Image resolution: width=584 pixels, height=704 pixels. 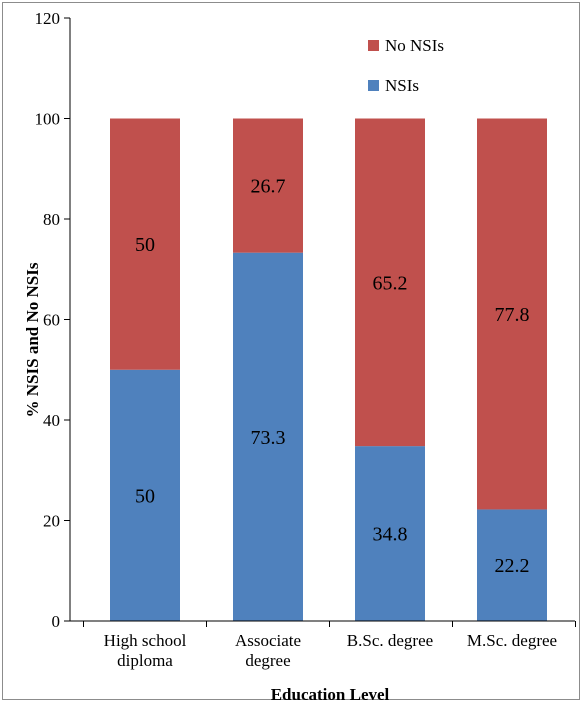 I want to click on x-tick-label: M.Sc. degree, so click(x=512, y=640).